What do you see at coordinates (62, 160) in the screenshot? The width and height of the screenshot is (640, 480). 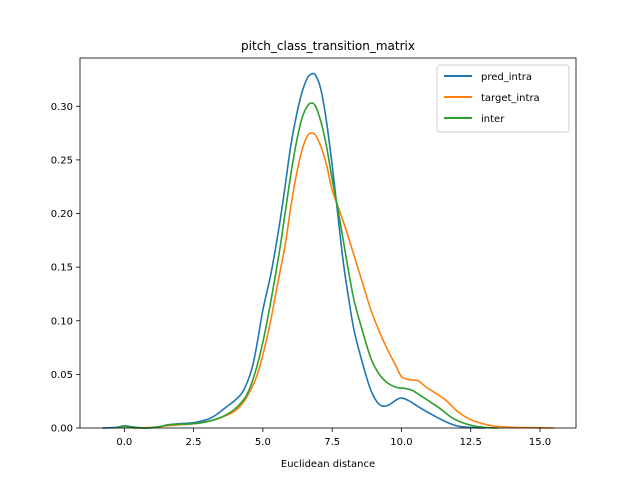 I see `y-tick-label: 0.25` at bounding box center [62, 160].